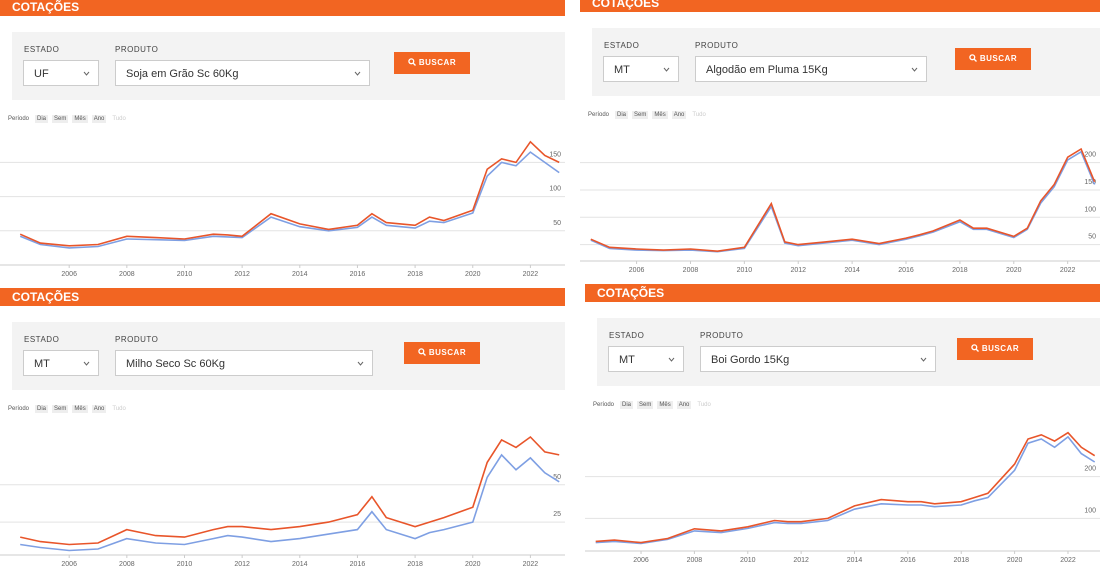 The height and width of the screenshot is (570, 1100). I want to click on y-tick-label: 50, so click(557, 477).